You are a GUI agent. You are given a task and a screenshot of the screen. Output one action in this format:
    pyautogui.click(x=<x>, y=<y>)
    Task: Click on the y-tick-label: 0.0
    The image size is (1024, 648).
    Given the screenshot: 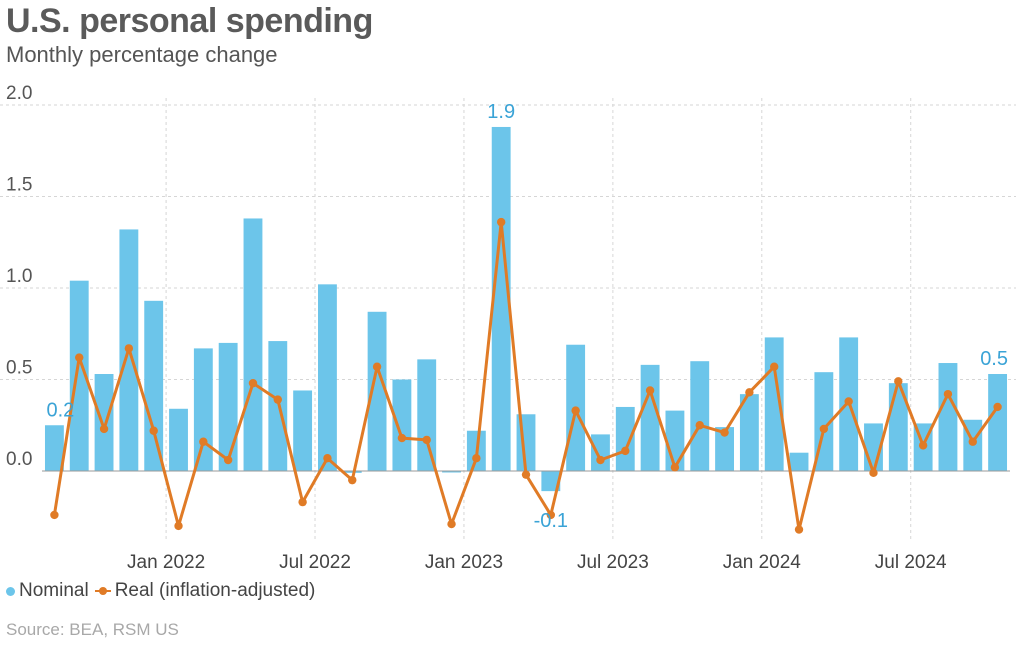 What is the action you would take?
    pyautogui.click(x=19, y=459)
    